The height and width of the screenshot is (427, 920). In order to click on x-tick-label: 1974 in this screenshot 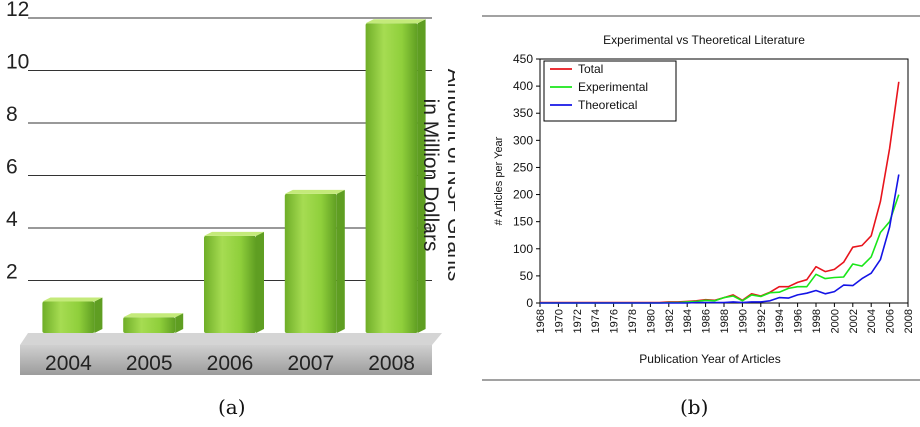, I will do `click(596, 321)`.